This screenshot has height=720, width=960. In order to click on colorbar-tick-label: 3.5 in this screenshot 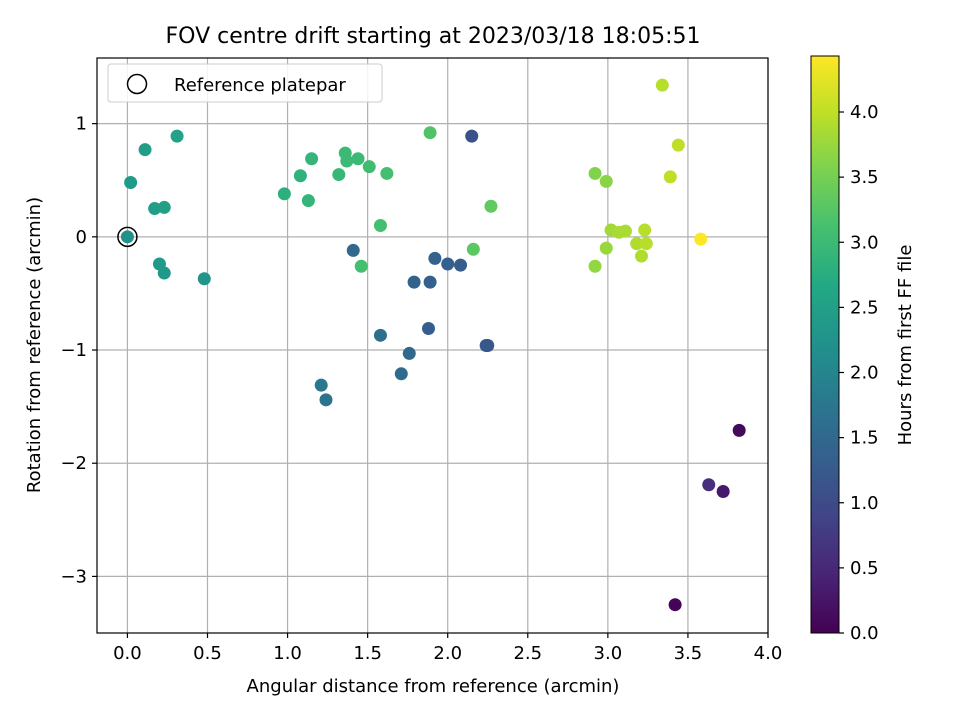, I will do `click(864, 177)`.